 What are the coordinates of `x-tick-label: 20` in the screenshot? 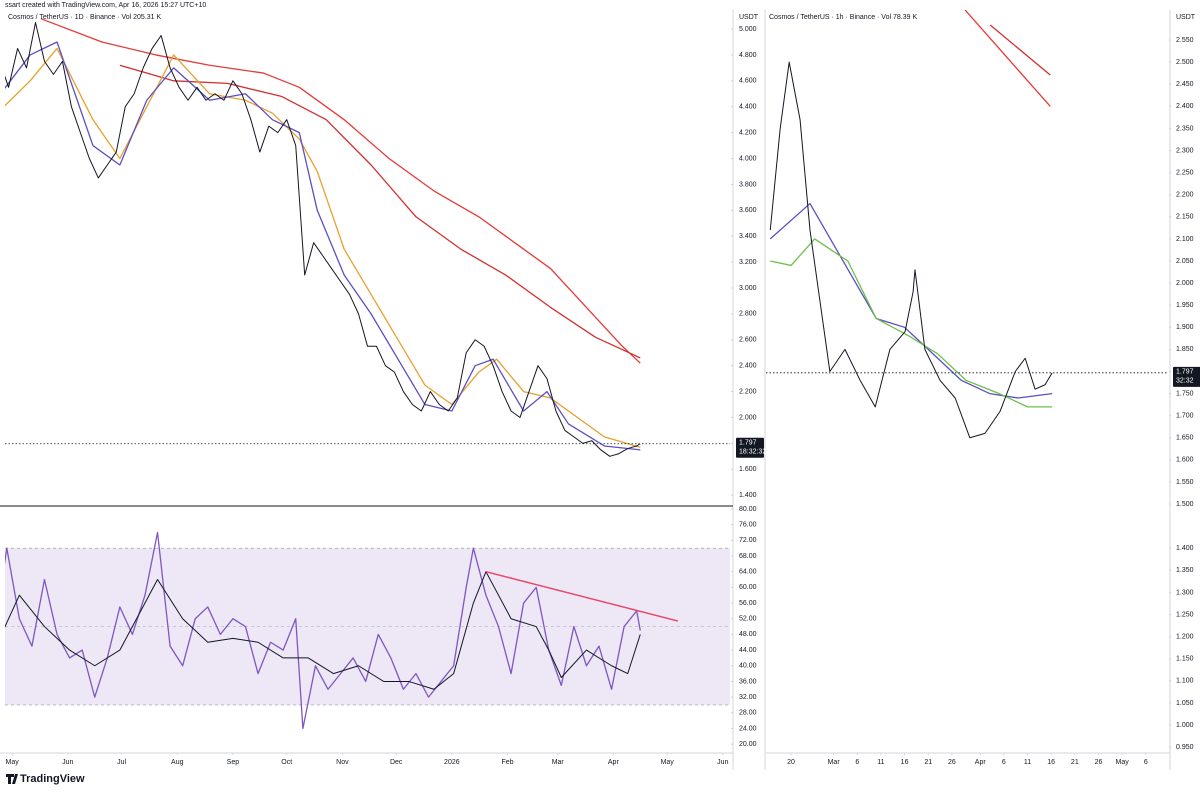 It's located at (791, 762).